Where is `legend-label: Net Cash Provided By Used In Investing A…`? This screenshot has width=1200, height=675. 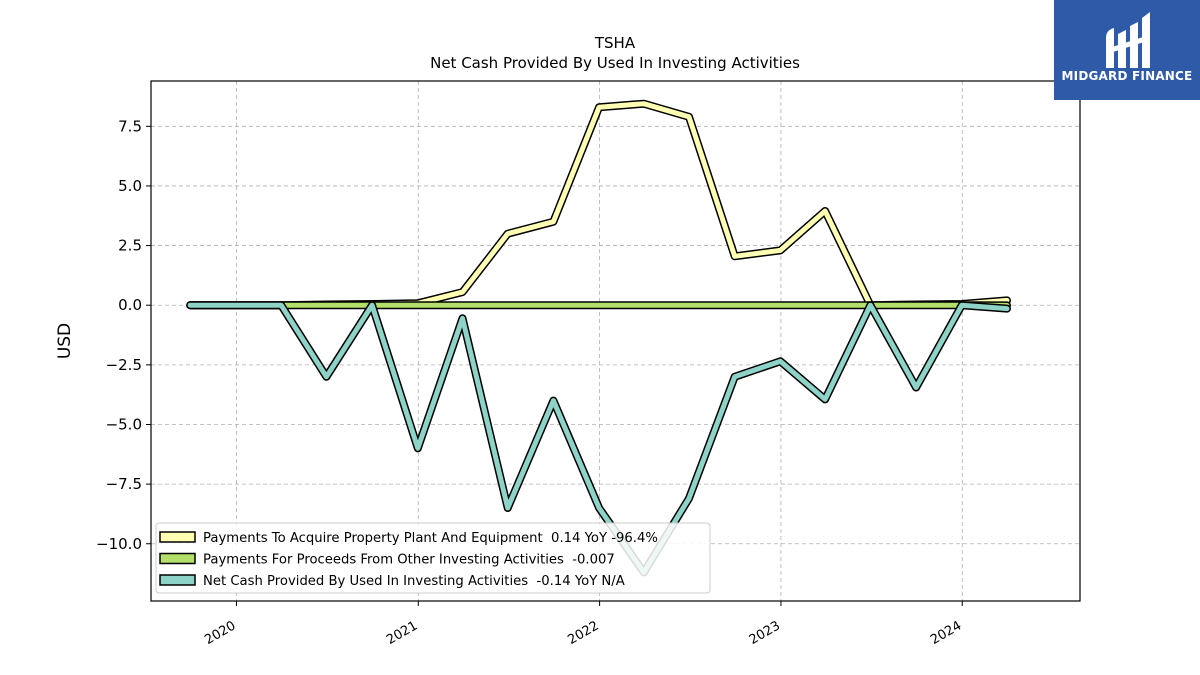 legend-label: Net Cash Provided By Used In Investing A… is located at coordinates (414, 581).